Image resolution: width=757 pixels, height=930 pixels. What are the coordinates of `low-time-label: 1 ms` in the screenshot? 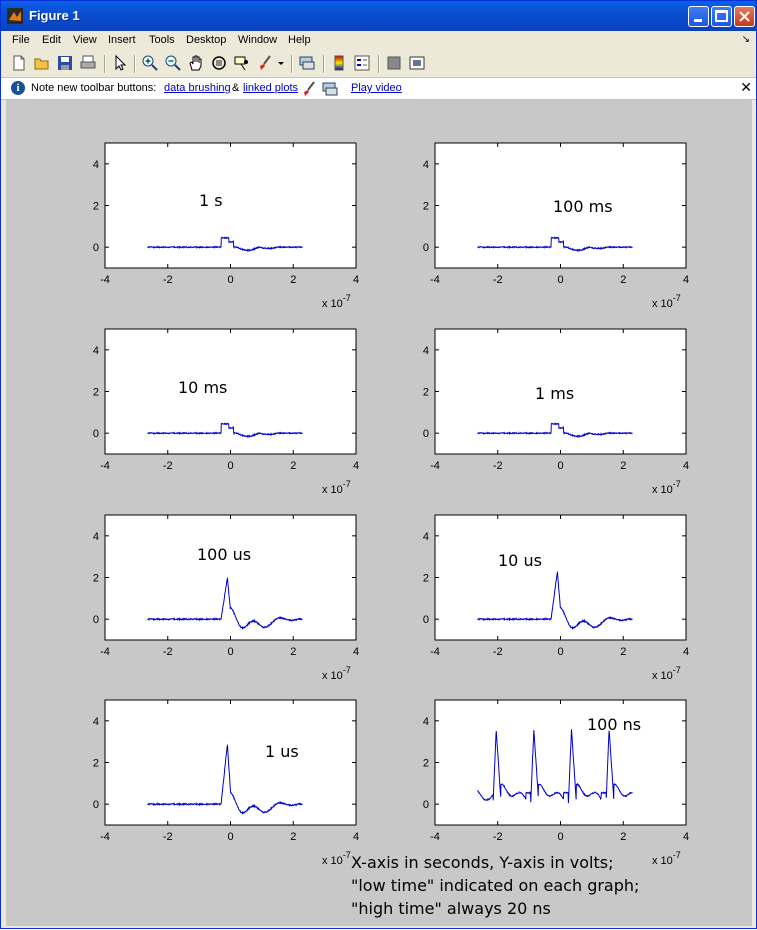 It's located at (554, 393).